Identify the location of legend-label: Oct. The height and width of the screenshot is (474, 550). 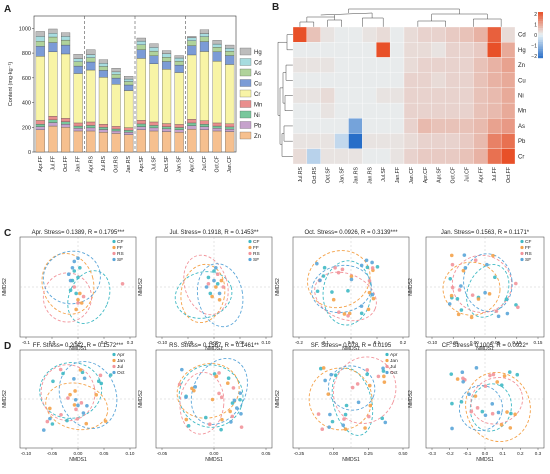
(121, 373).